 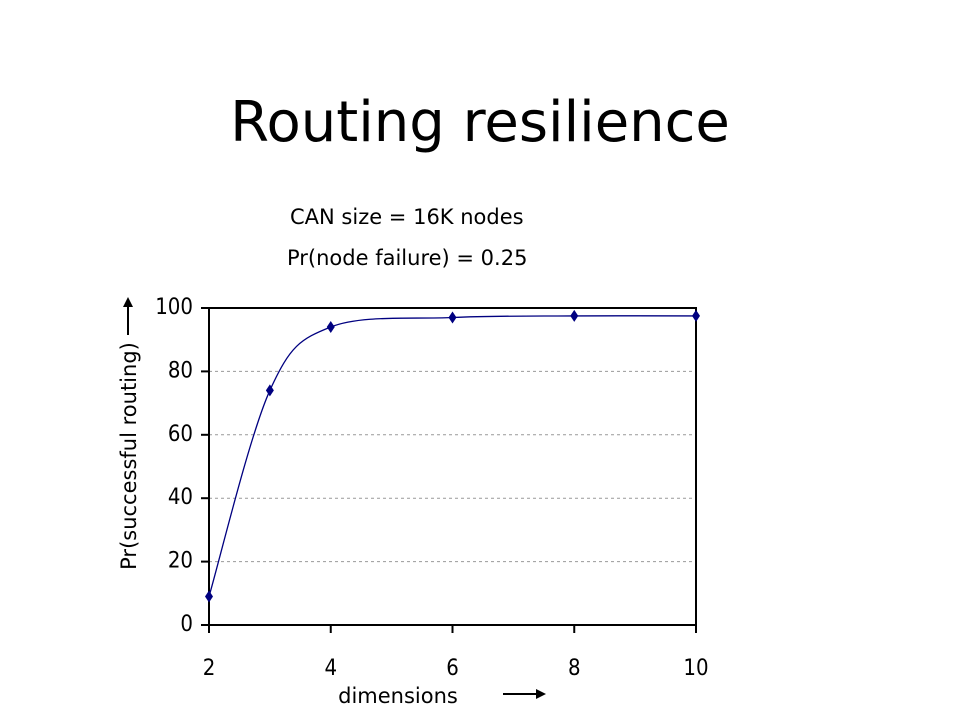 I want to click on x-tick-label: 4, so click(x=330, y=668).